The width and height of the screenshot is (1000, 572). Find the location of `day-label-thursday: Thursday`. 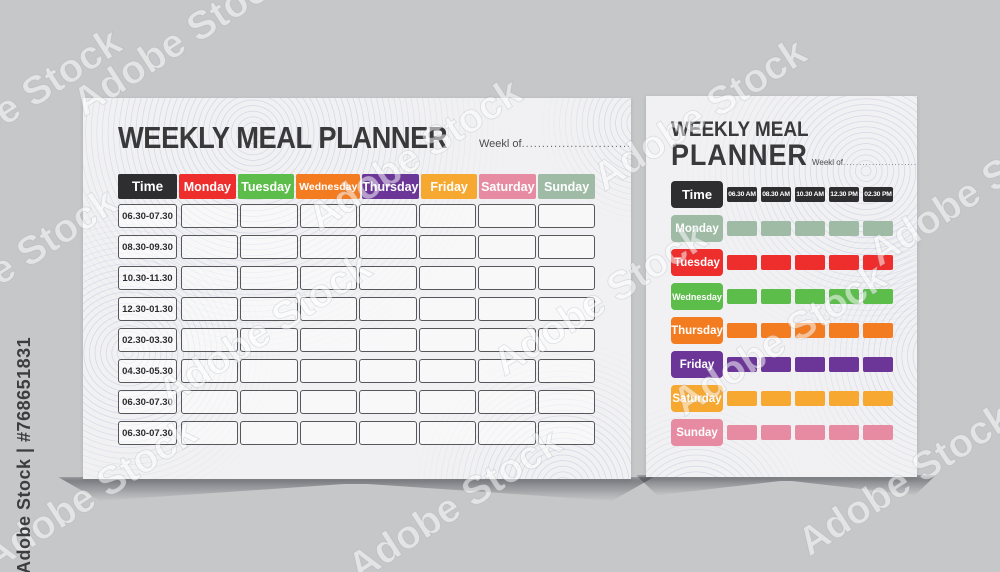

day-label-thursday: Thursday is located at coordinates (697, 330).